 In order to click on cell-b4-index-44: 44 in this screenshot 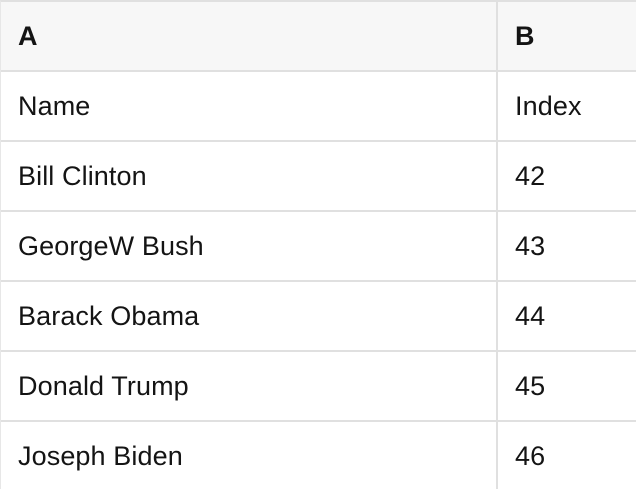, I will do `click(530, 315)`.